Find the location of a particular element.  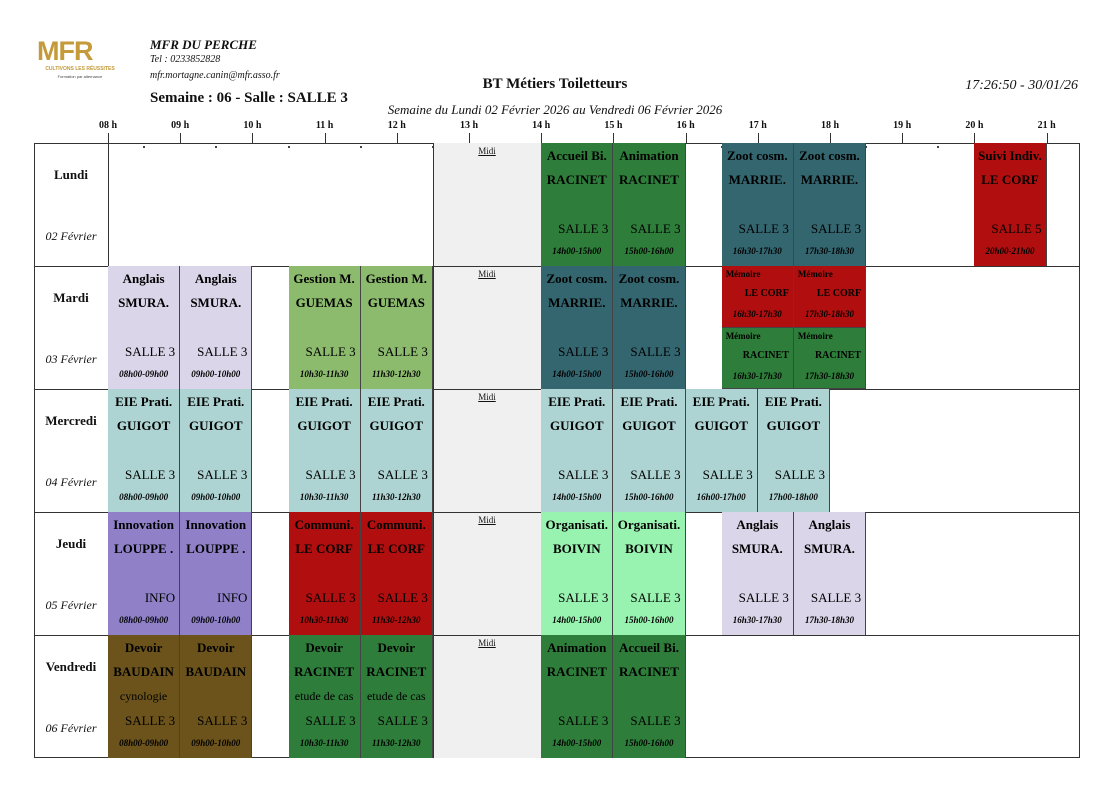

course-block: Zoot cosm. MARRIE. SALLE 3 17h30-18h30 is located at coordinates (830, 204).